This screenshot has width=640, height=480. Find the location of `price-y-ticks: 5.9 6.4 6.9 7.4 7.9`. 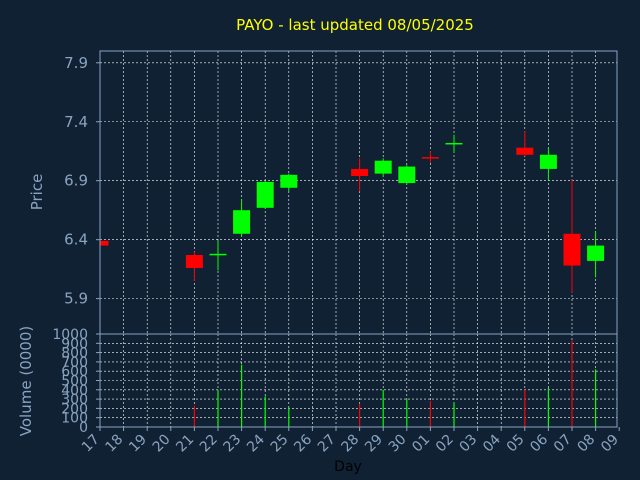

price-y-ticks: 5.9 6.4 6.9 7.4 7.9 is located at coordinates (82, 181).